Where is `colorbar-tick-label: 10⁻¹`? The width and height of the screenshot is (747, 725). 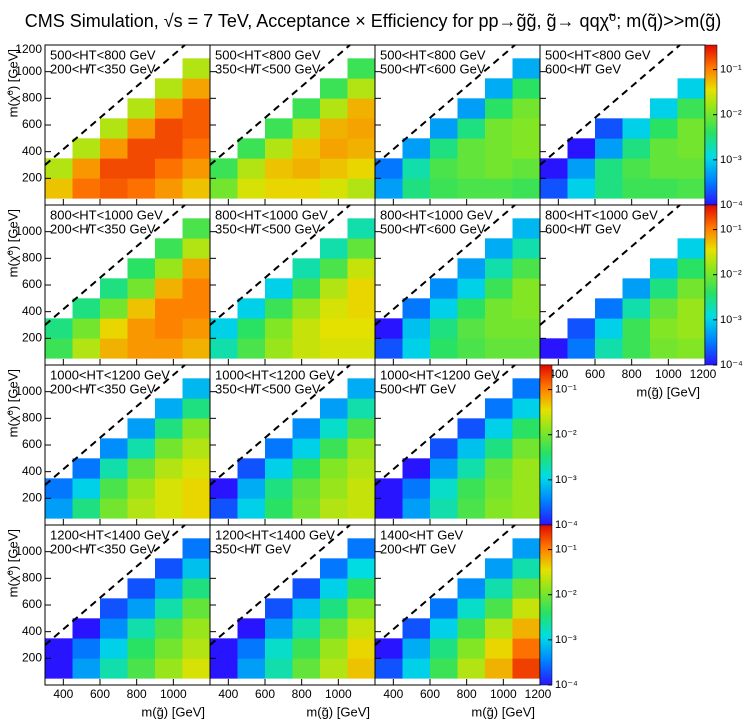 colorbar-tick-label: 10⁻¹ is located at coordinates (731, 229).